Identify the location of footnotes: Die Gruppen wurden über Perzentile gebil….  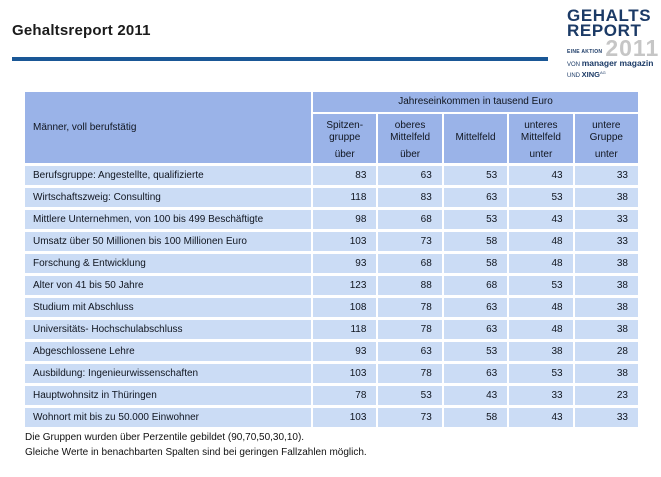
(196, 445).